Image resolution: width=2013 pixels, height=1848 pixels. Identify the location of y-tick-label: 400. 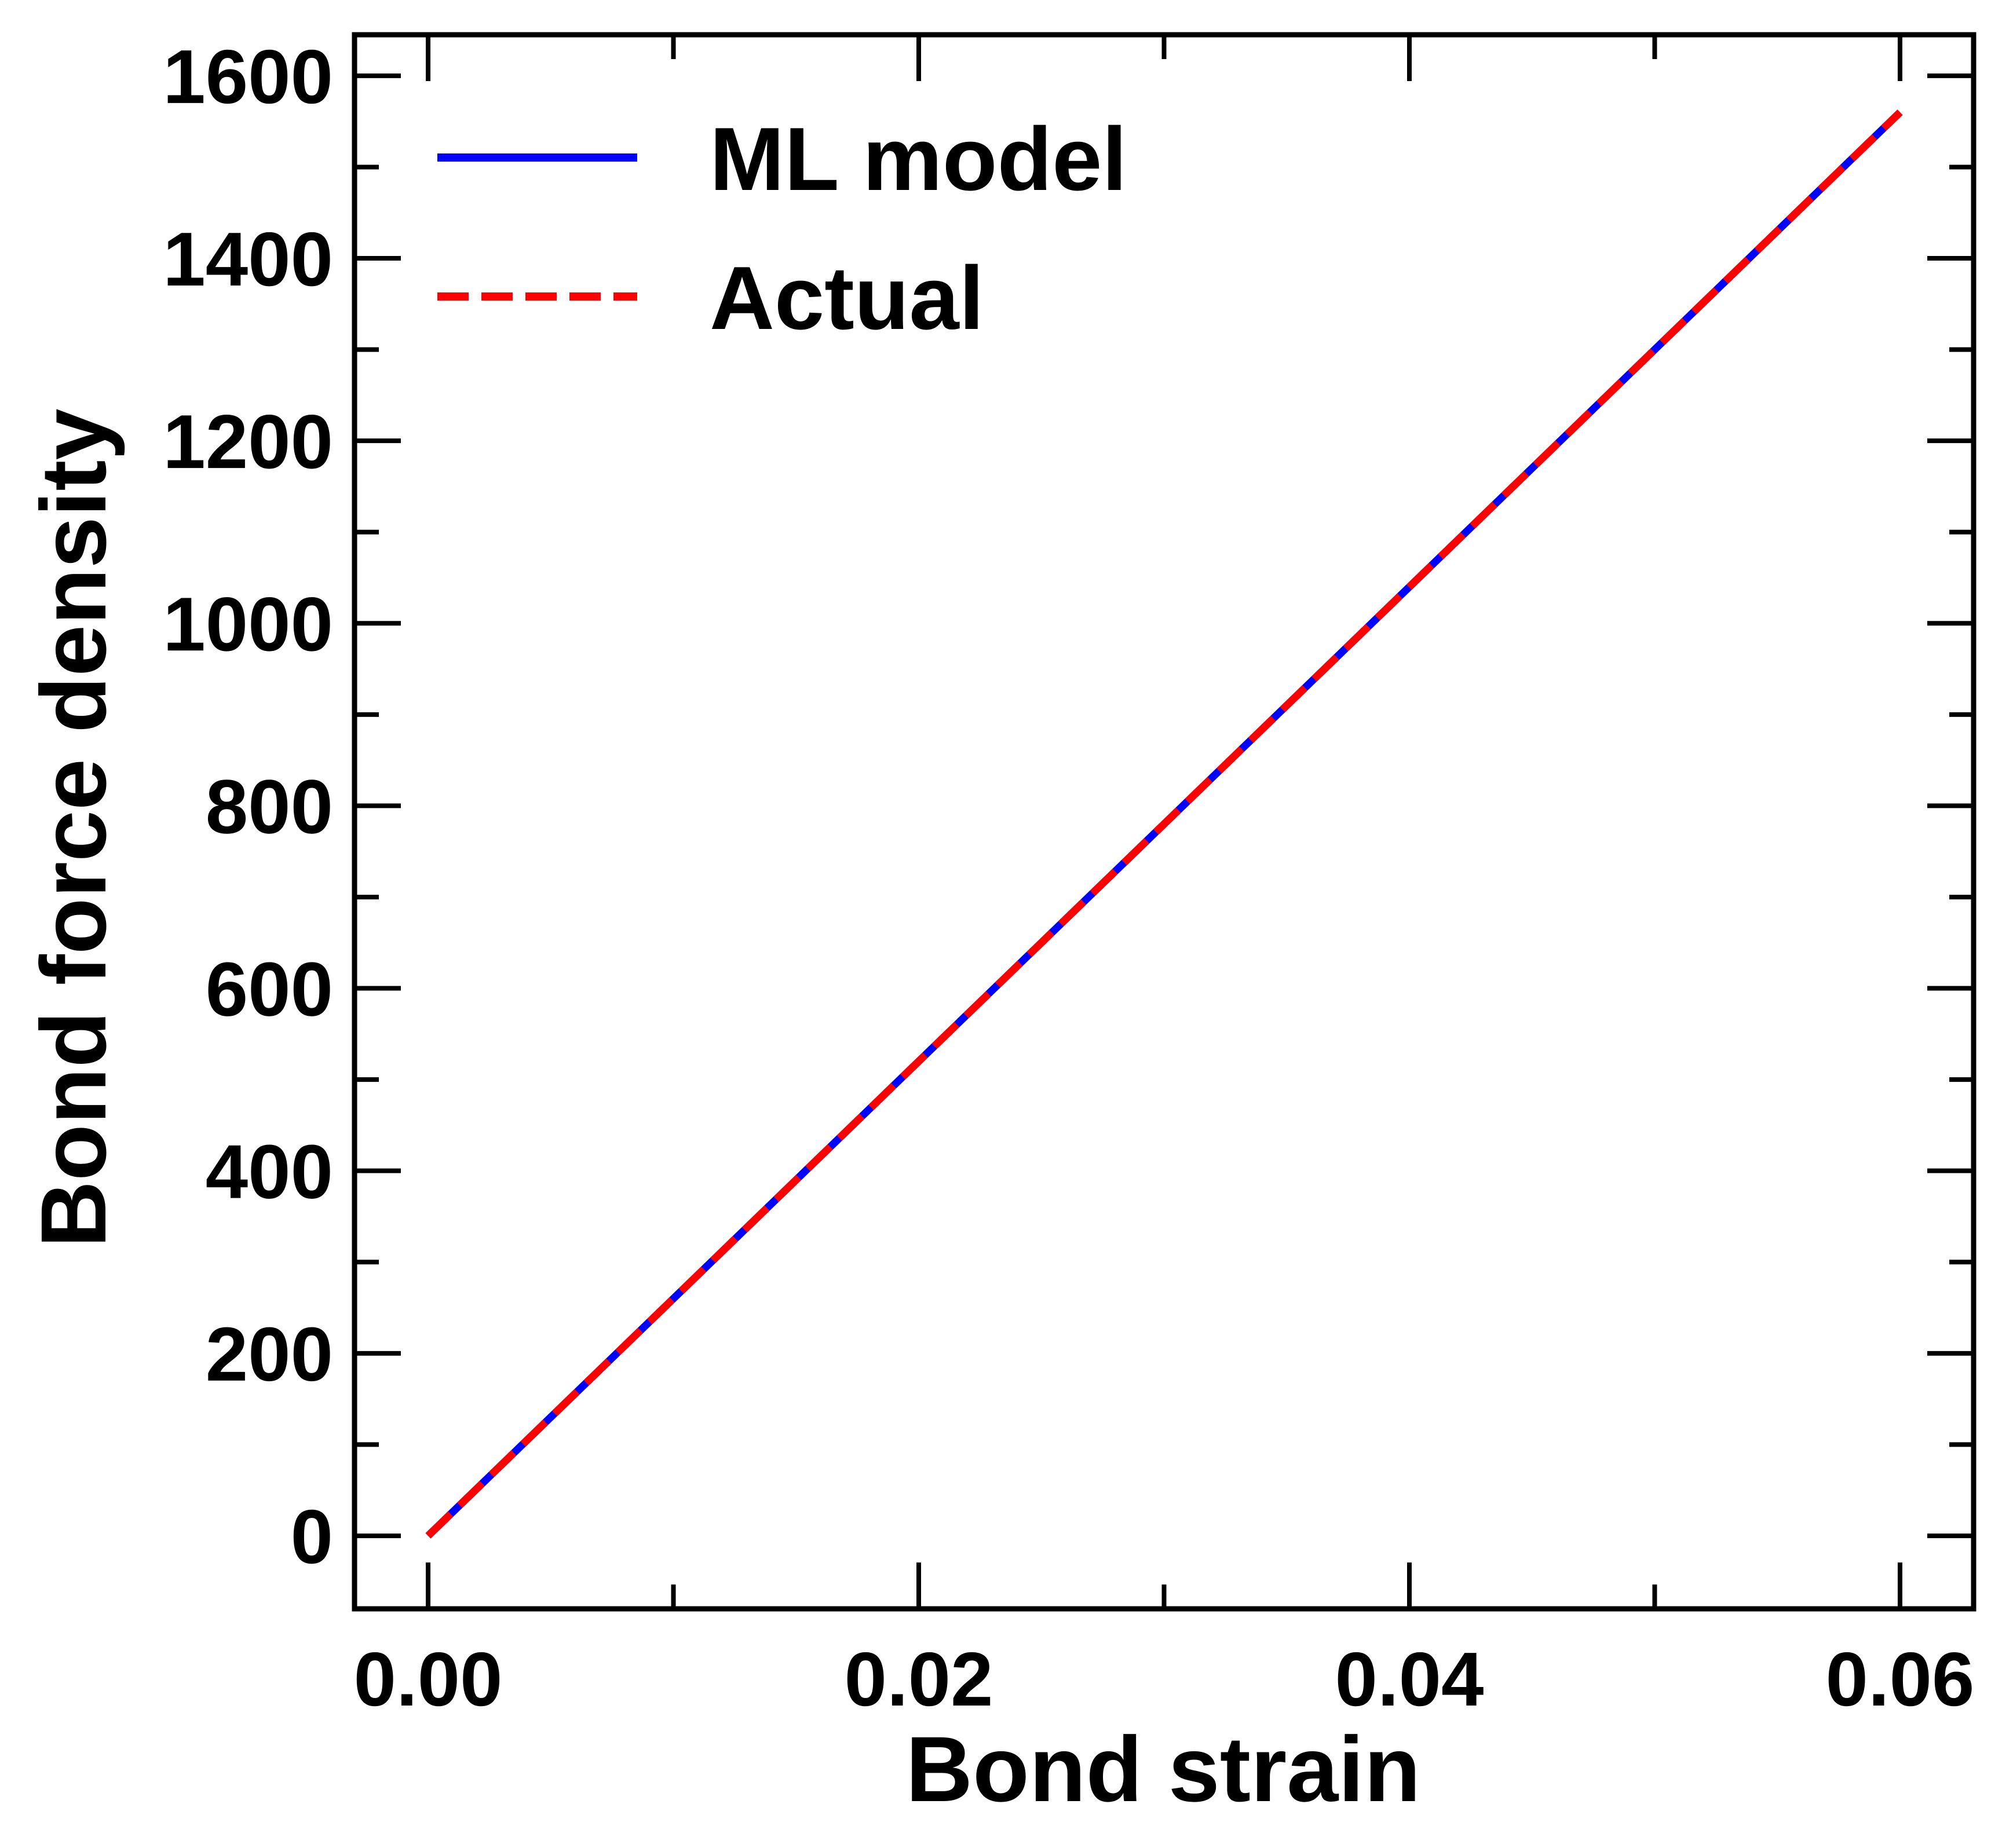
(269, 1171).